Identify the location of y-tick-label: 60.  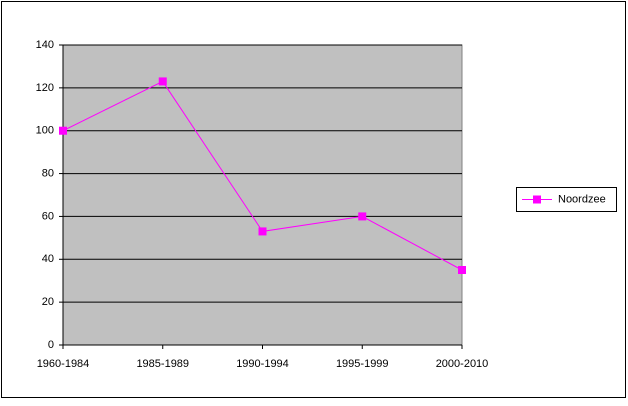
(48, 216).